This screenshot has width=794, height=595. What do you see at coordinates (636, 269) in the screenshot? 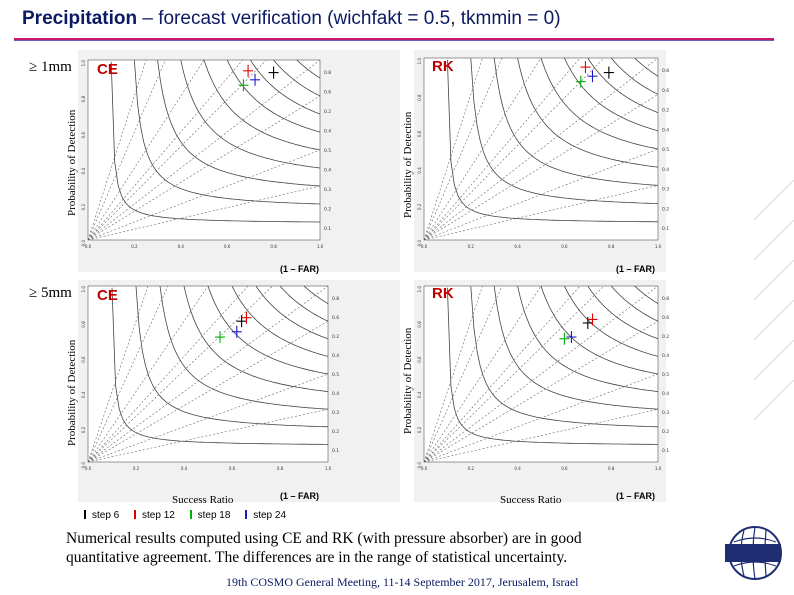
I see `x-axis-far-label-1mm-rk: (1 – FAR)` at bounding box center [636, 269].